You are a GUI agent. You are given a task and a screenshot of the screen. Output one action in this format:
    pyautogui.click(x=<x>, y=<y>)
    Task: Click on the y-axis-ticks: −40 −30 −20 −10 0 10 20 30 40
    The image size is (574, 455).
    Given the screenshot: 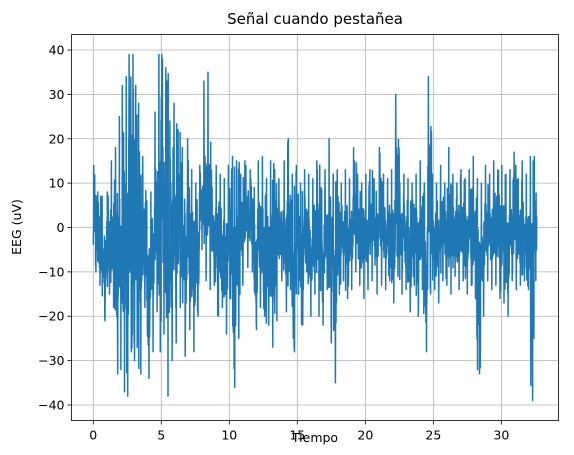 What is the action you would take?
    pyautogui.click(x=55, y=227)
    